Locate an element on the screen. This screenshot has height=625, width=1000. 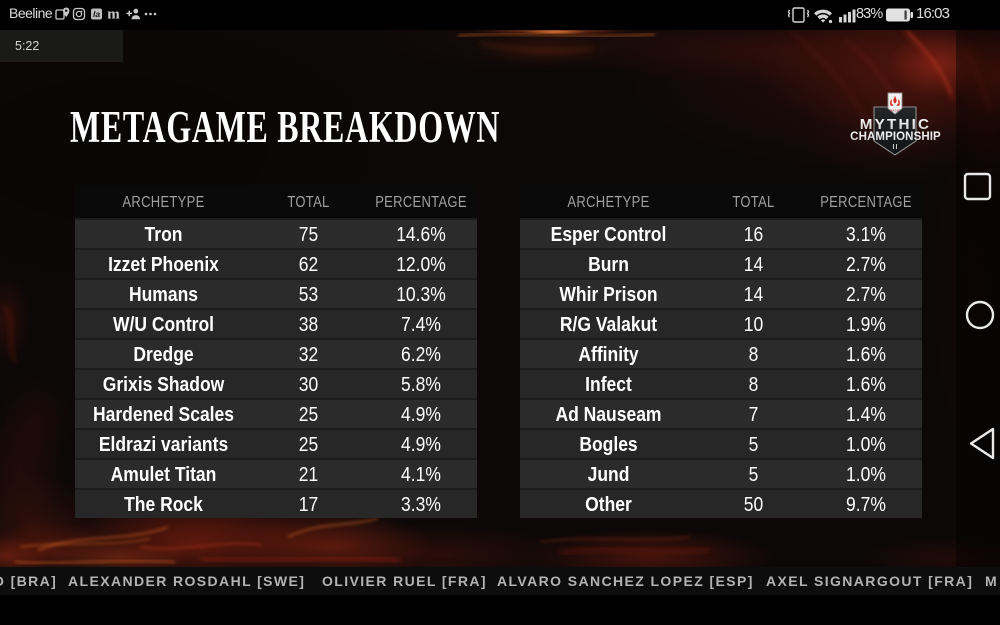
svg-text: II is located at coordinates (896, 147).